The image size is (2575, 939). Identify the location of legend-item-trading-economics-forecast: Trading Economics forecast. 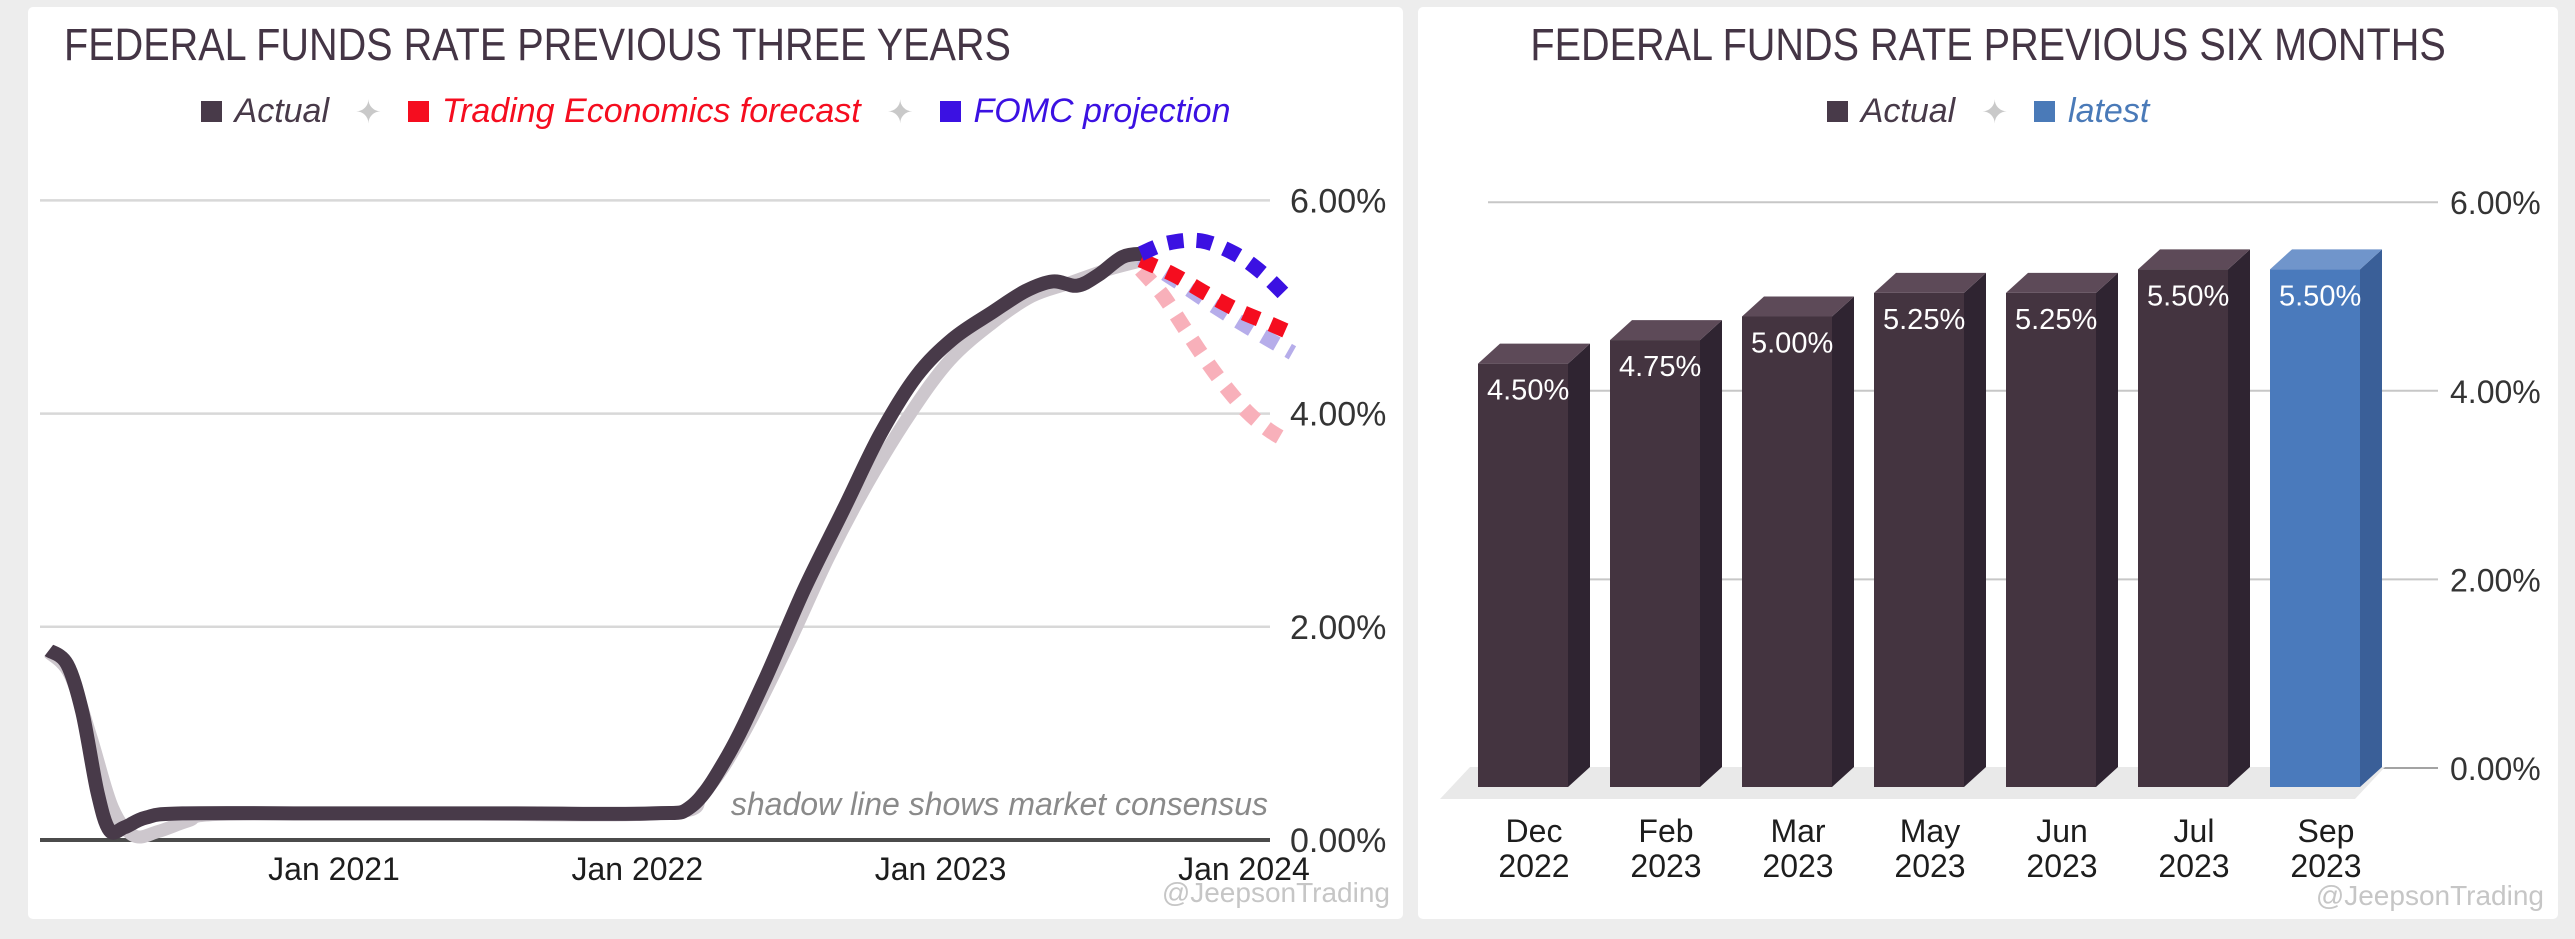
(634, 111).